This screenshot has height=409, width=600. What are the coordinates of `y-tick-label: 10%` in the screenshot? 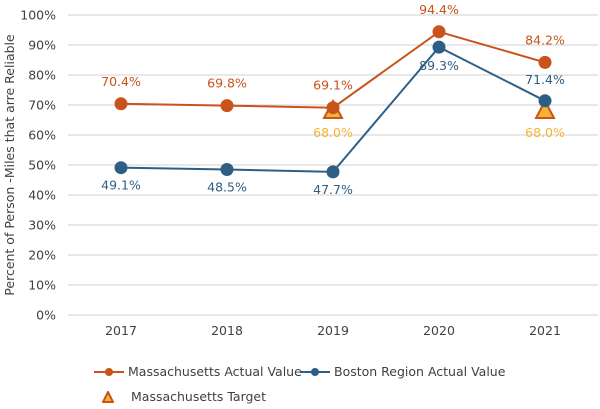 It's located at (42, 285).